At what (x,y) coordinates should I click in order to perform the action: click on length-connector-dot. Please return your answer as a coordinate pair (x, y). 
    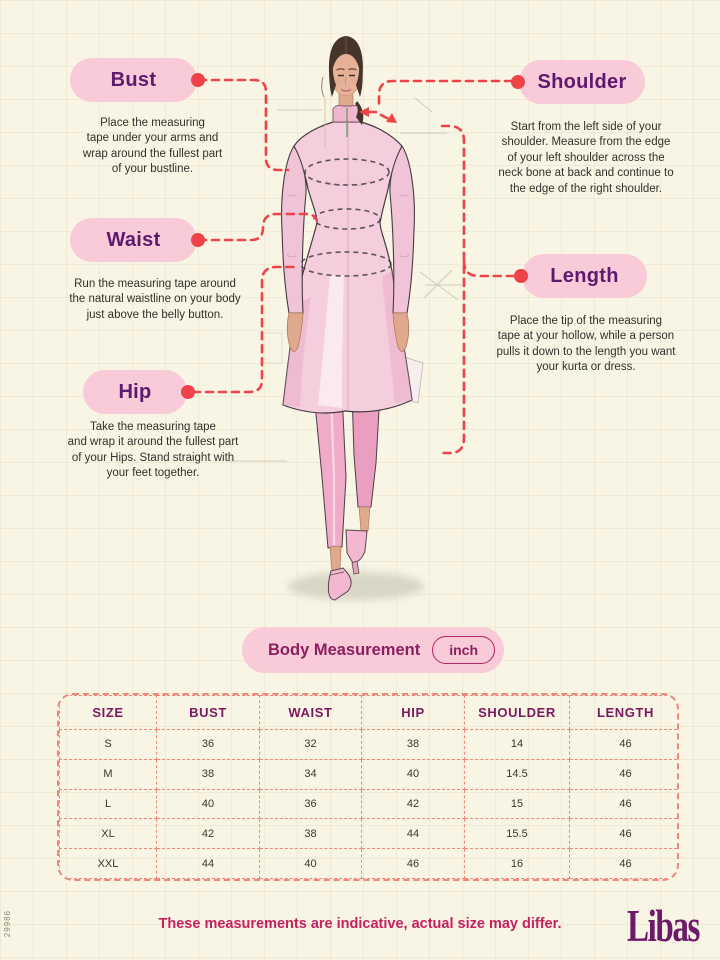
    Looking at the image, I should click on (521, 276).